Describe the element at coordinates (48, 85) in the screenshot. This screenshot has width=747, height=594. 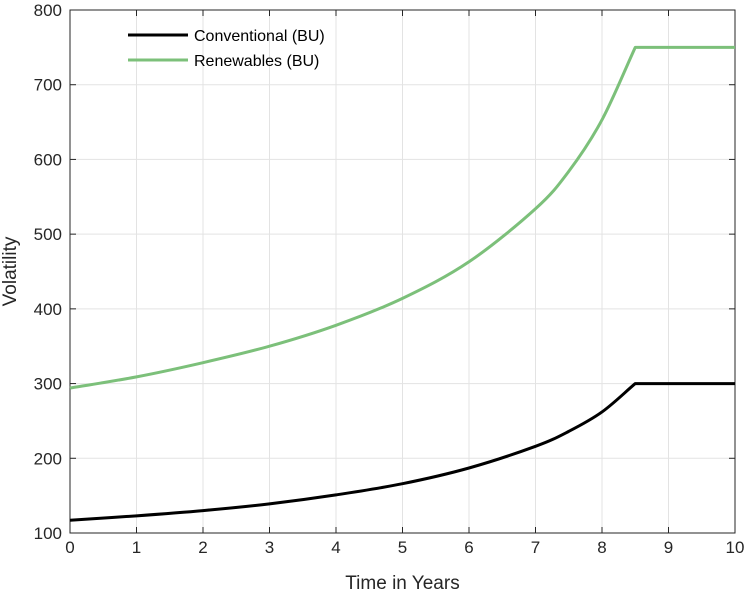
I see `y-tick-label: 700` at that location.